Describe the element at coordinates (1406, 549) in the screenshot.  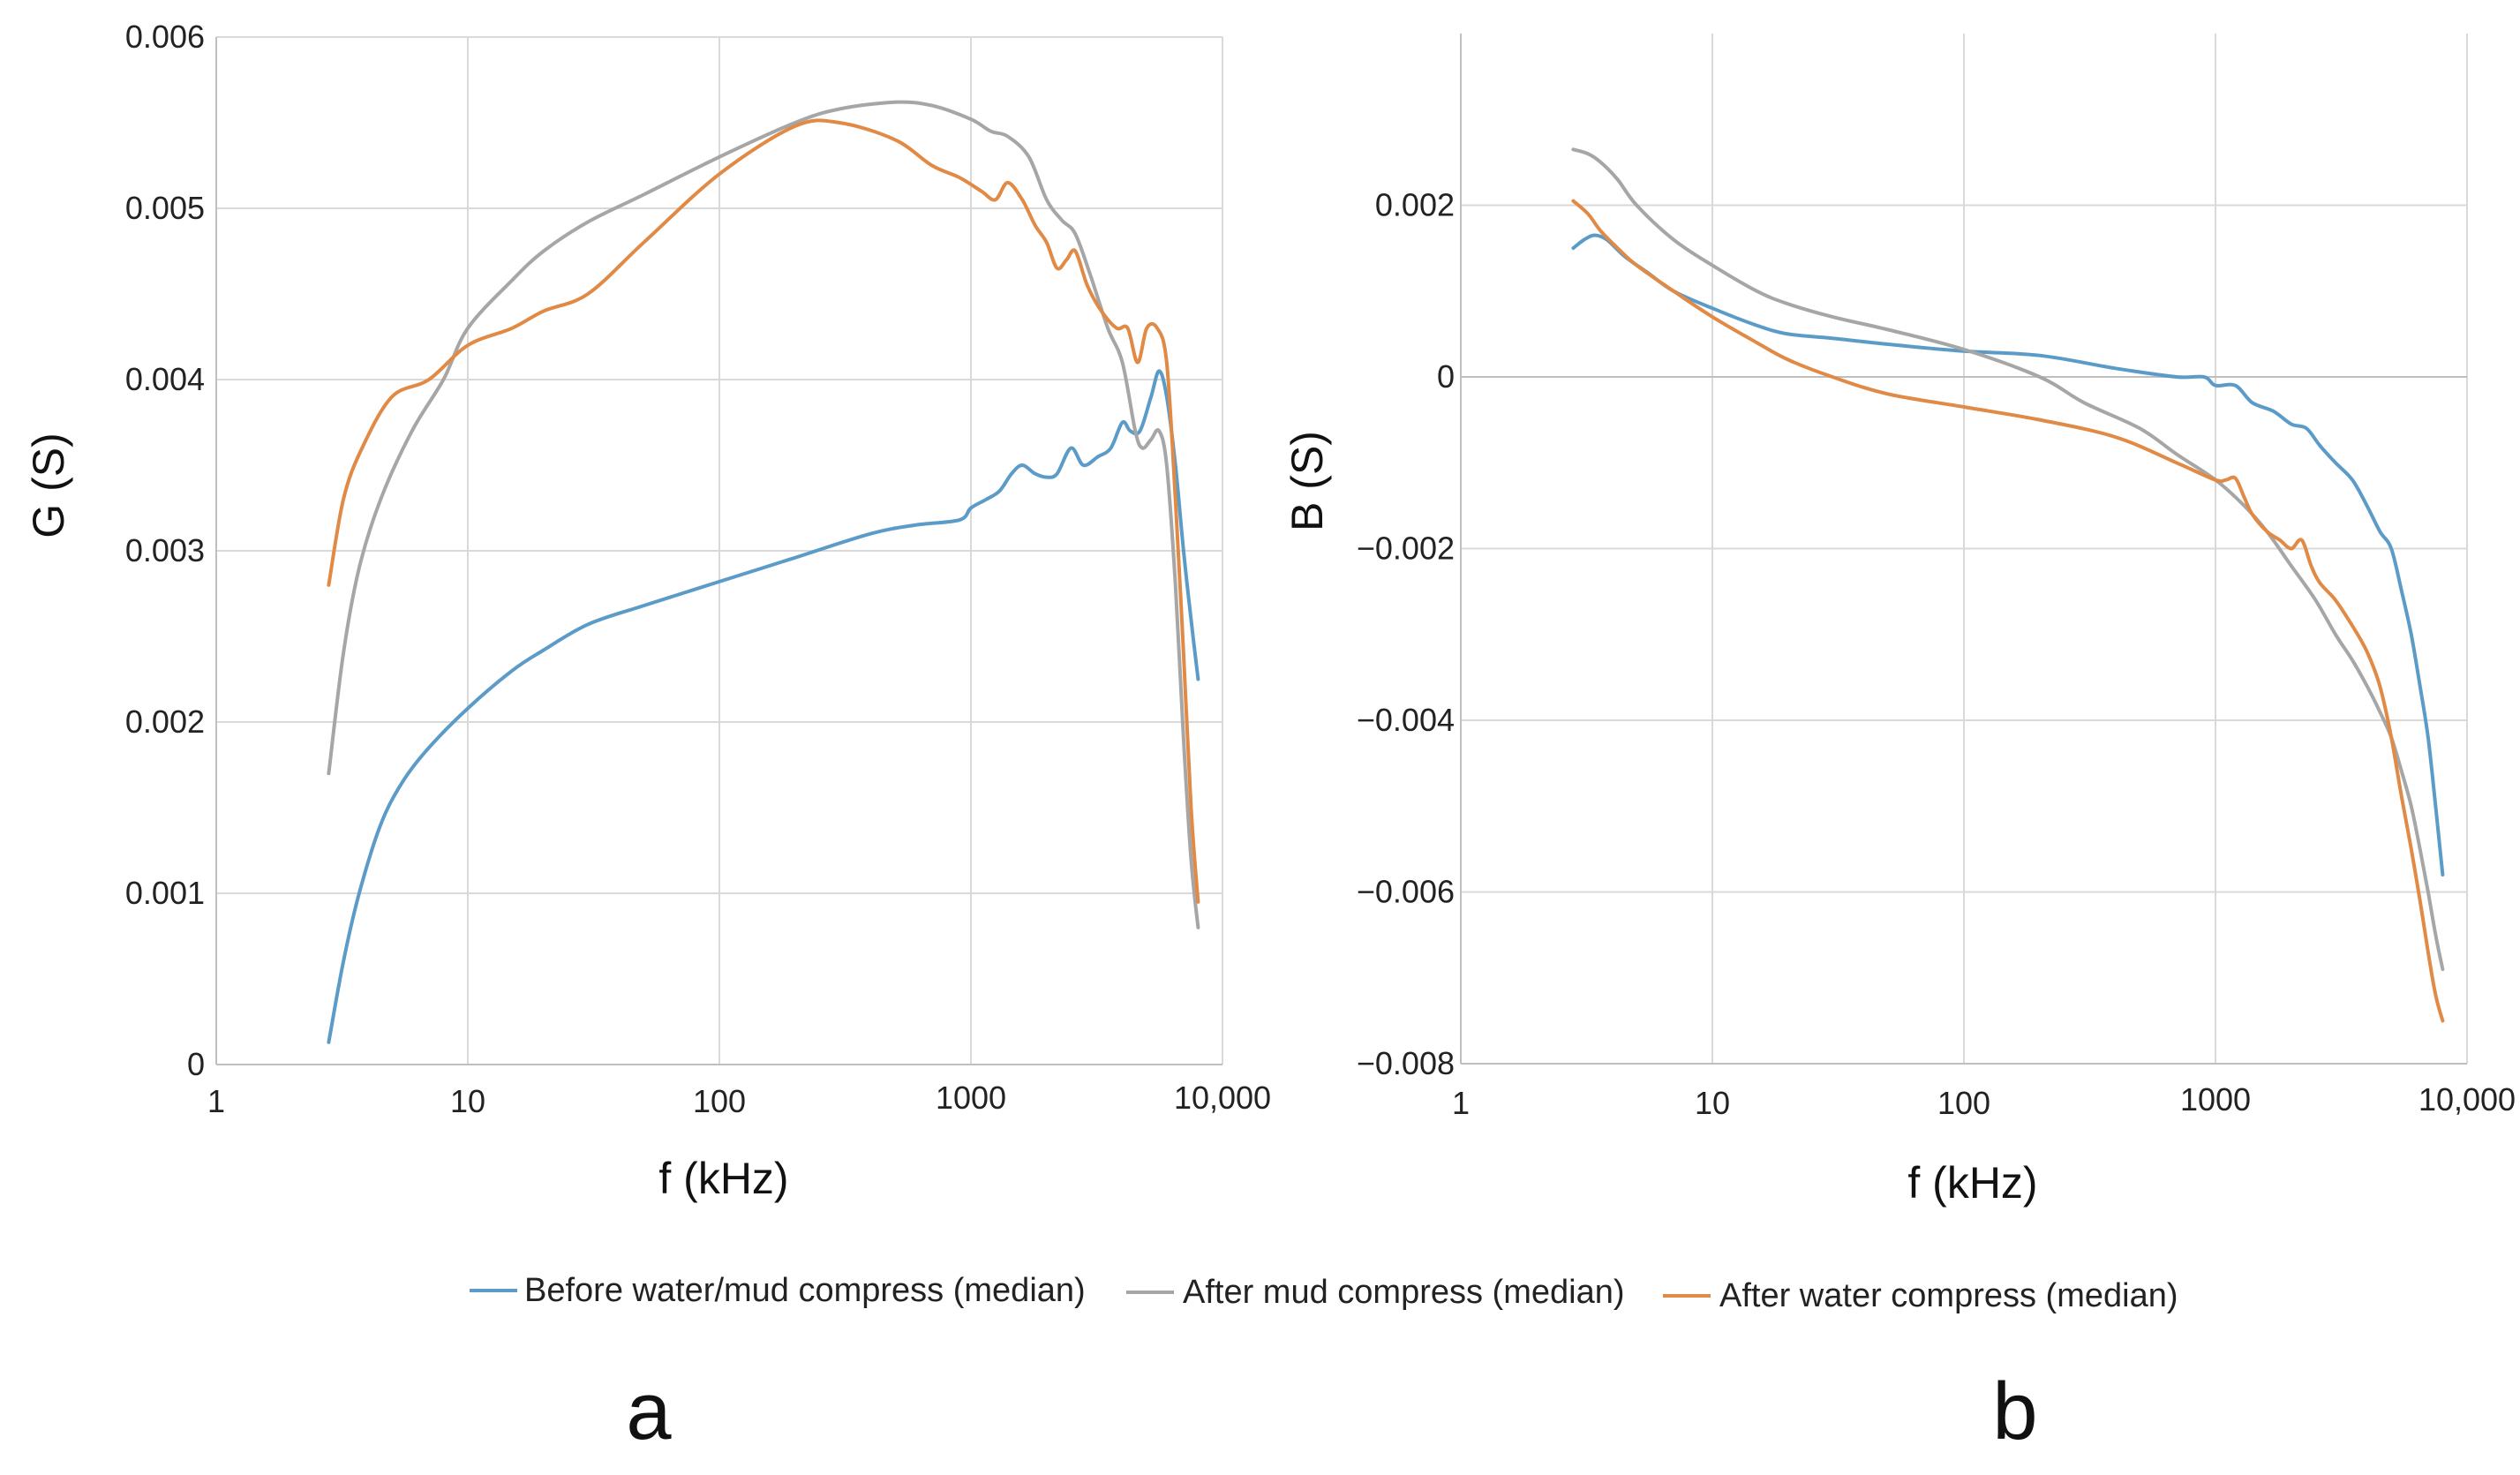
I see `y-tick-label: −0.002` at that location.